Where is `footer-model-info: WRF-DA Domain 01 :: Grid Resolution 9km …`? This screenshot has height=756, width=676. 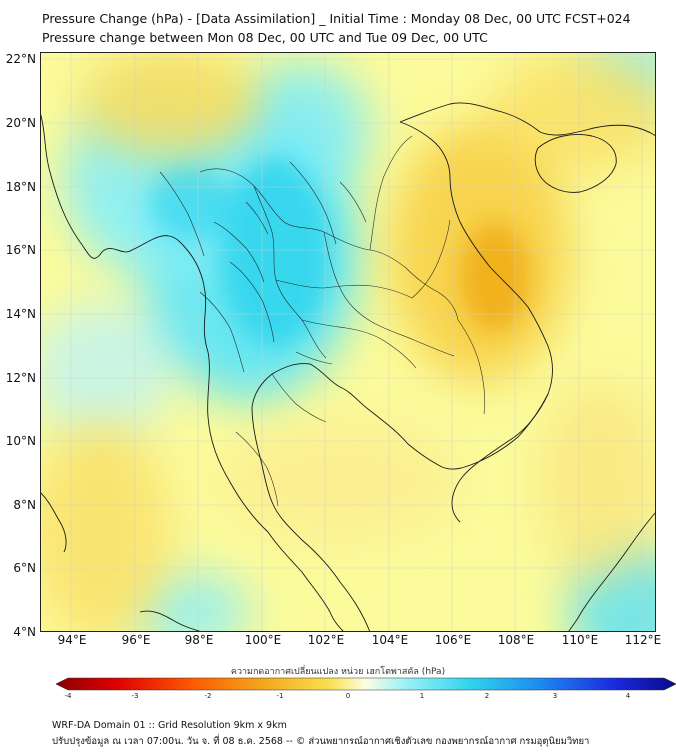
footer-model-info: WRF-DA Domain 01 :: Grid Resolution 9km … is located at coordinates (169, 725).